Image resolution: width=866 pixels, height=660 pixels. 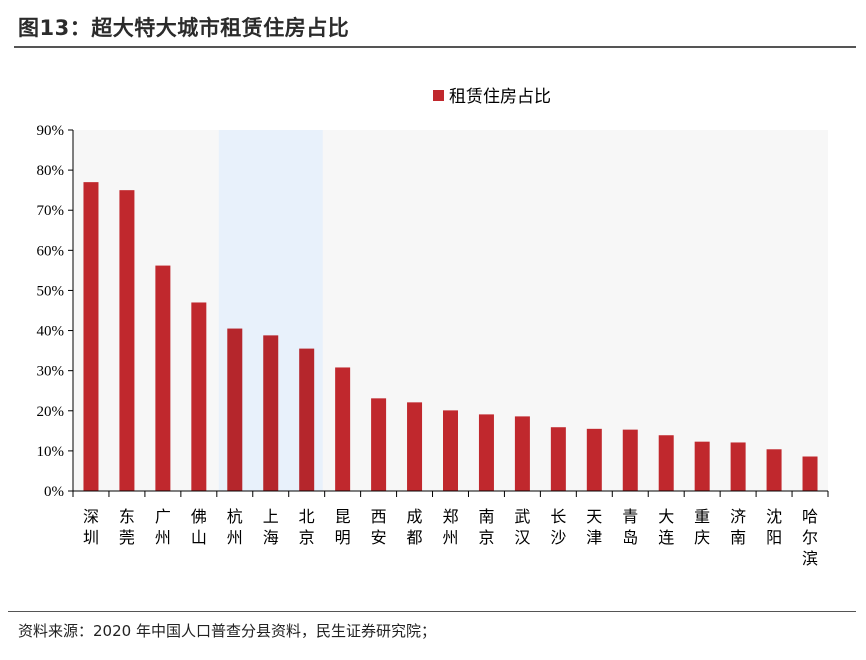 What do you see at coordinates (163, 527) in the screenshot?
I see `category-label: 广州` at bounding box center [163, 527].